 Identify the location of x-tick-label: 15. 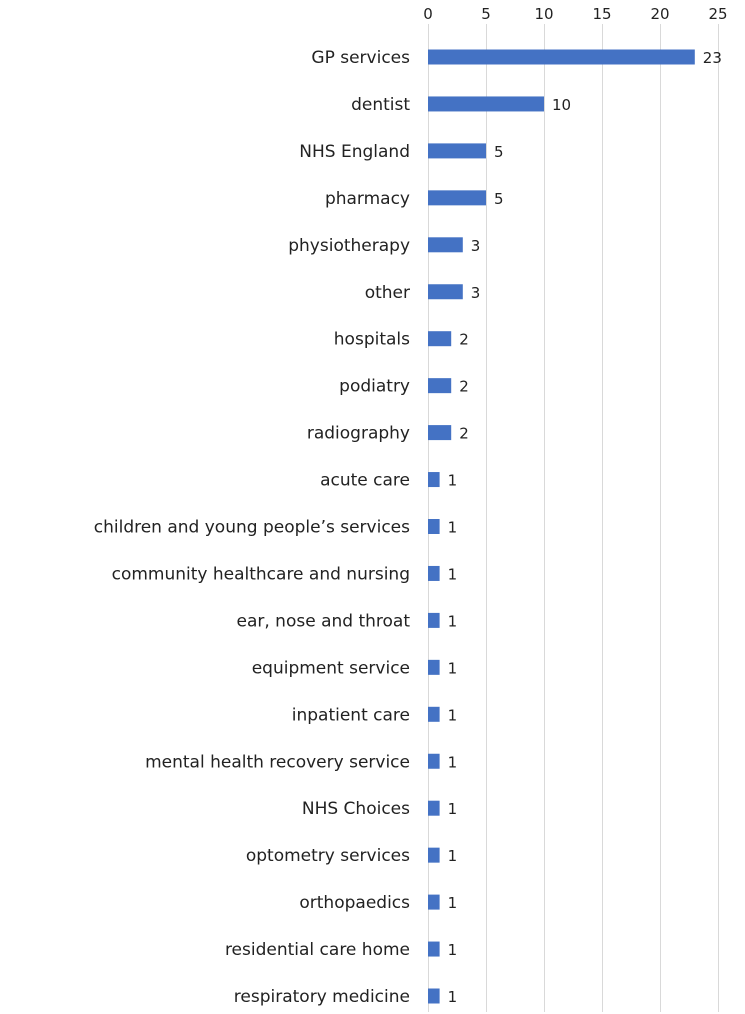
(601, 14).